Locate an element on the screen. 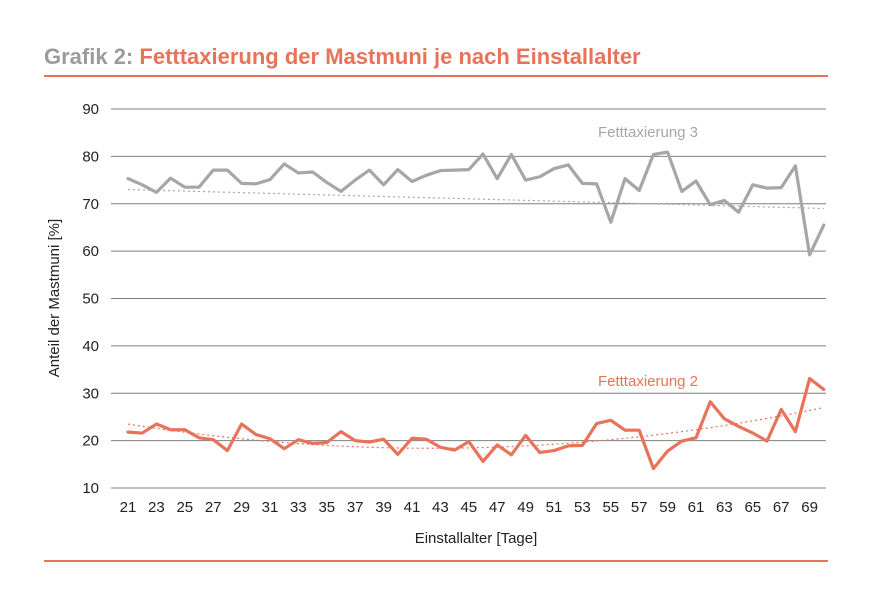  x-tick-35: 35 is located at coordinates (326, 507).